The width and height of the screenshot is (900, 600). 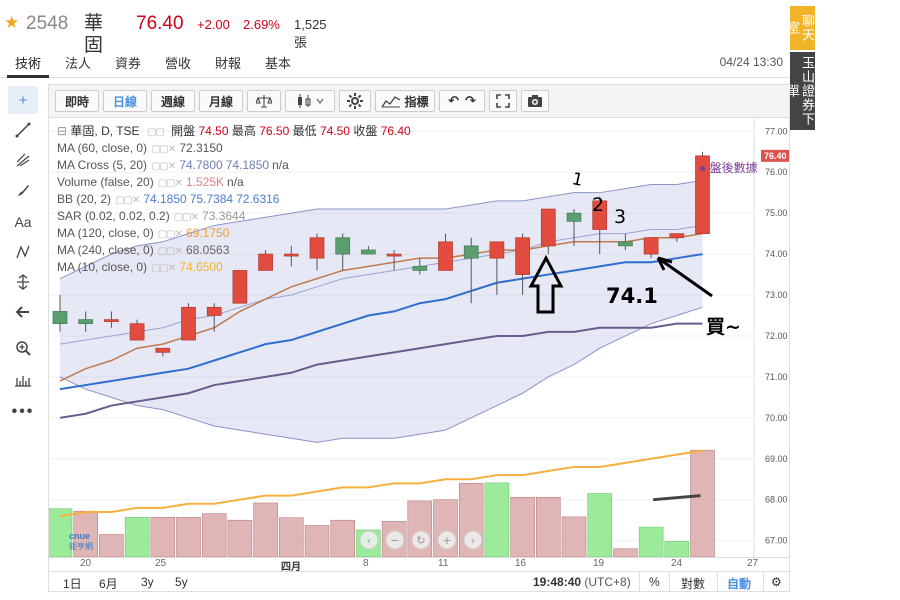 I want to click on tab-revenue: 營收, so click(x=178, y=63).